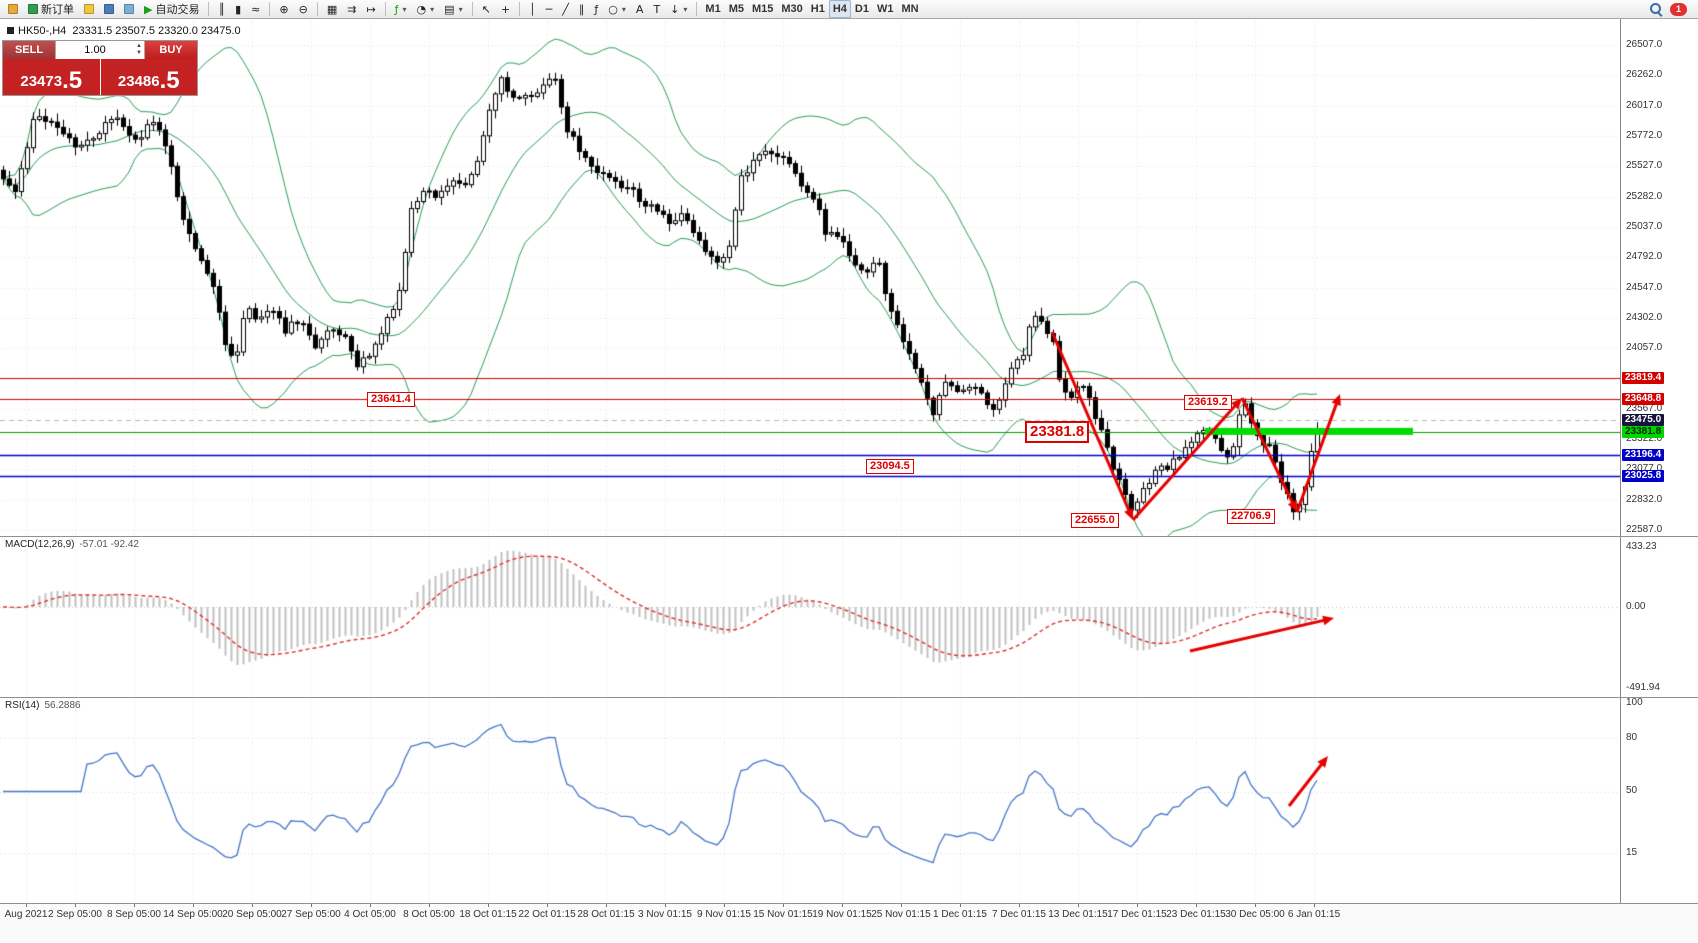 The image size is (1698, 943). What do you see at coordinates (51, 9) in the screenshot?
I see `new-order-button: 新订单` at bounding box center [51, 9].